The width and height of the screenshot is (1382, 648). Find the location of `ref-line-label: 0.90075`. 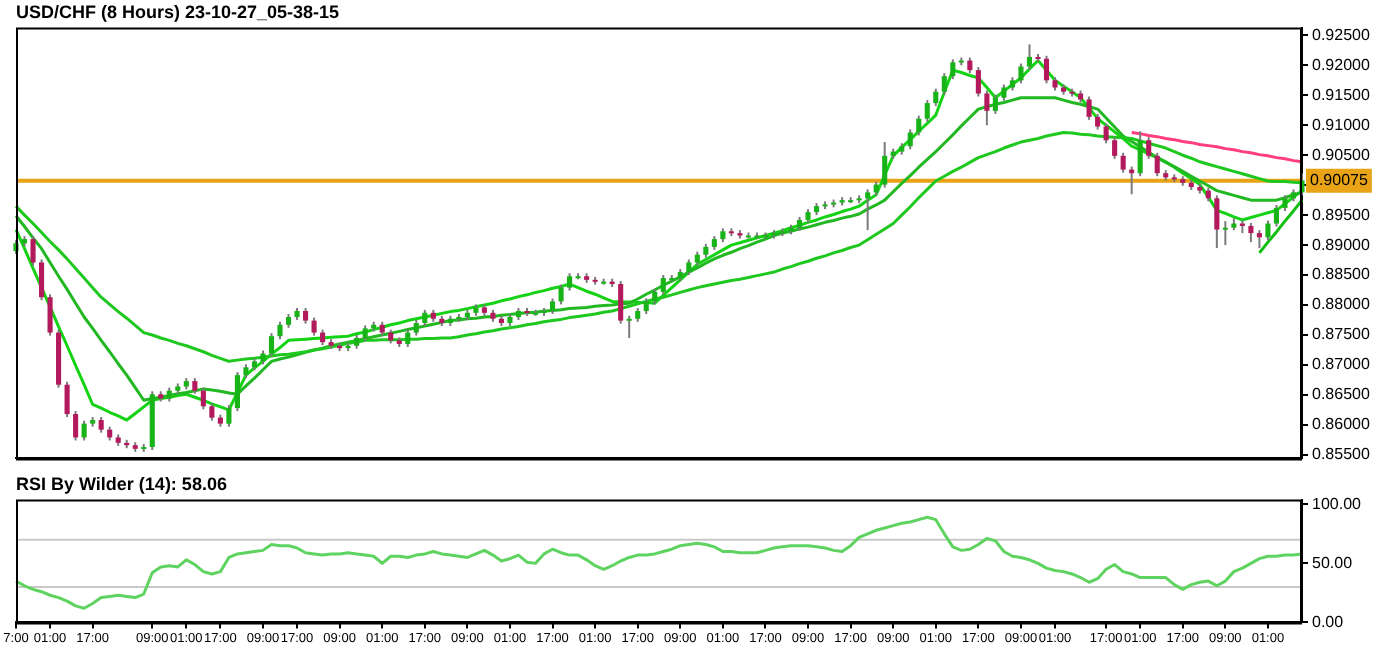

ref-line-label: 0.90075 is located at coordinates (1339, 180).